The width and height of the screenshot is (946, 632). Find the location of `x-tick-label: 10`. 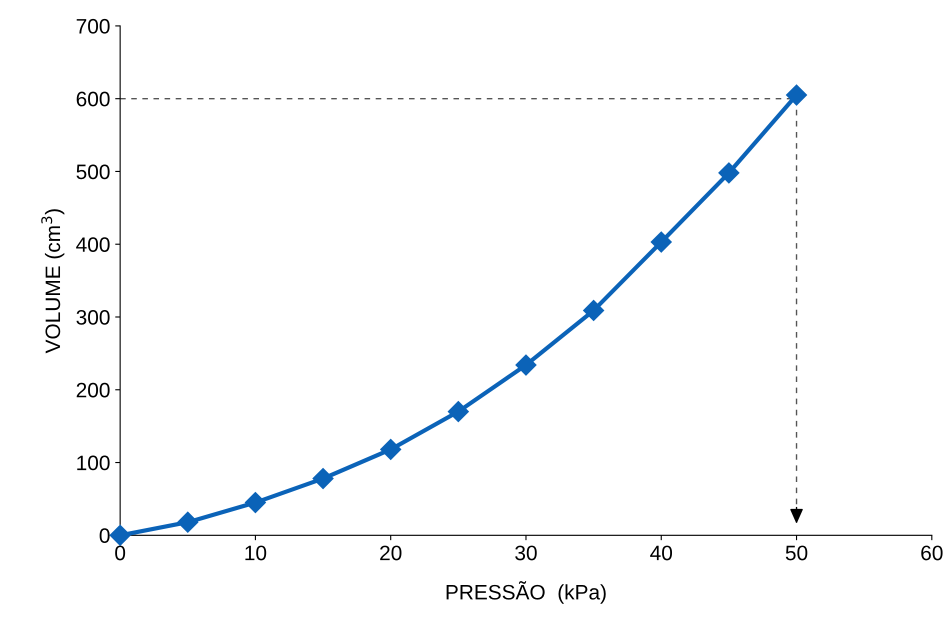

x-tick-label: 10 is located at coordinates (255, 553).